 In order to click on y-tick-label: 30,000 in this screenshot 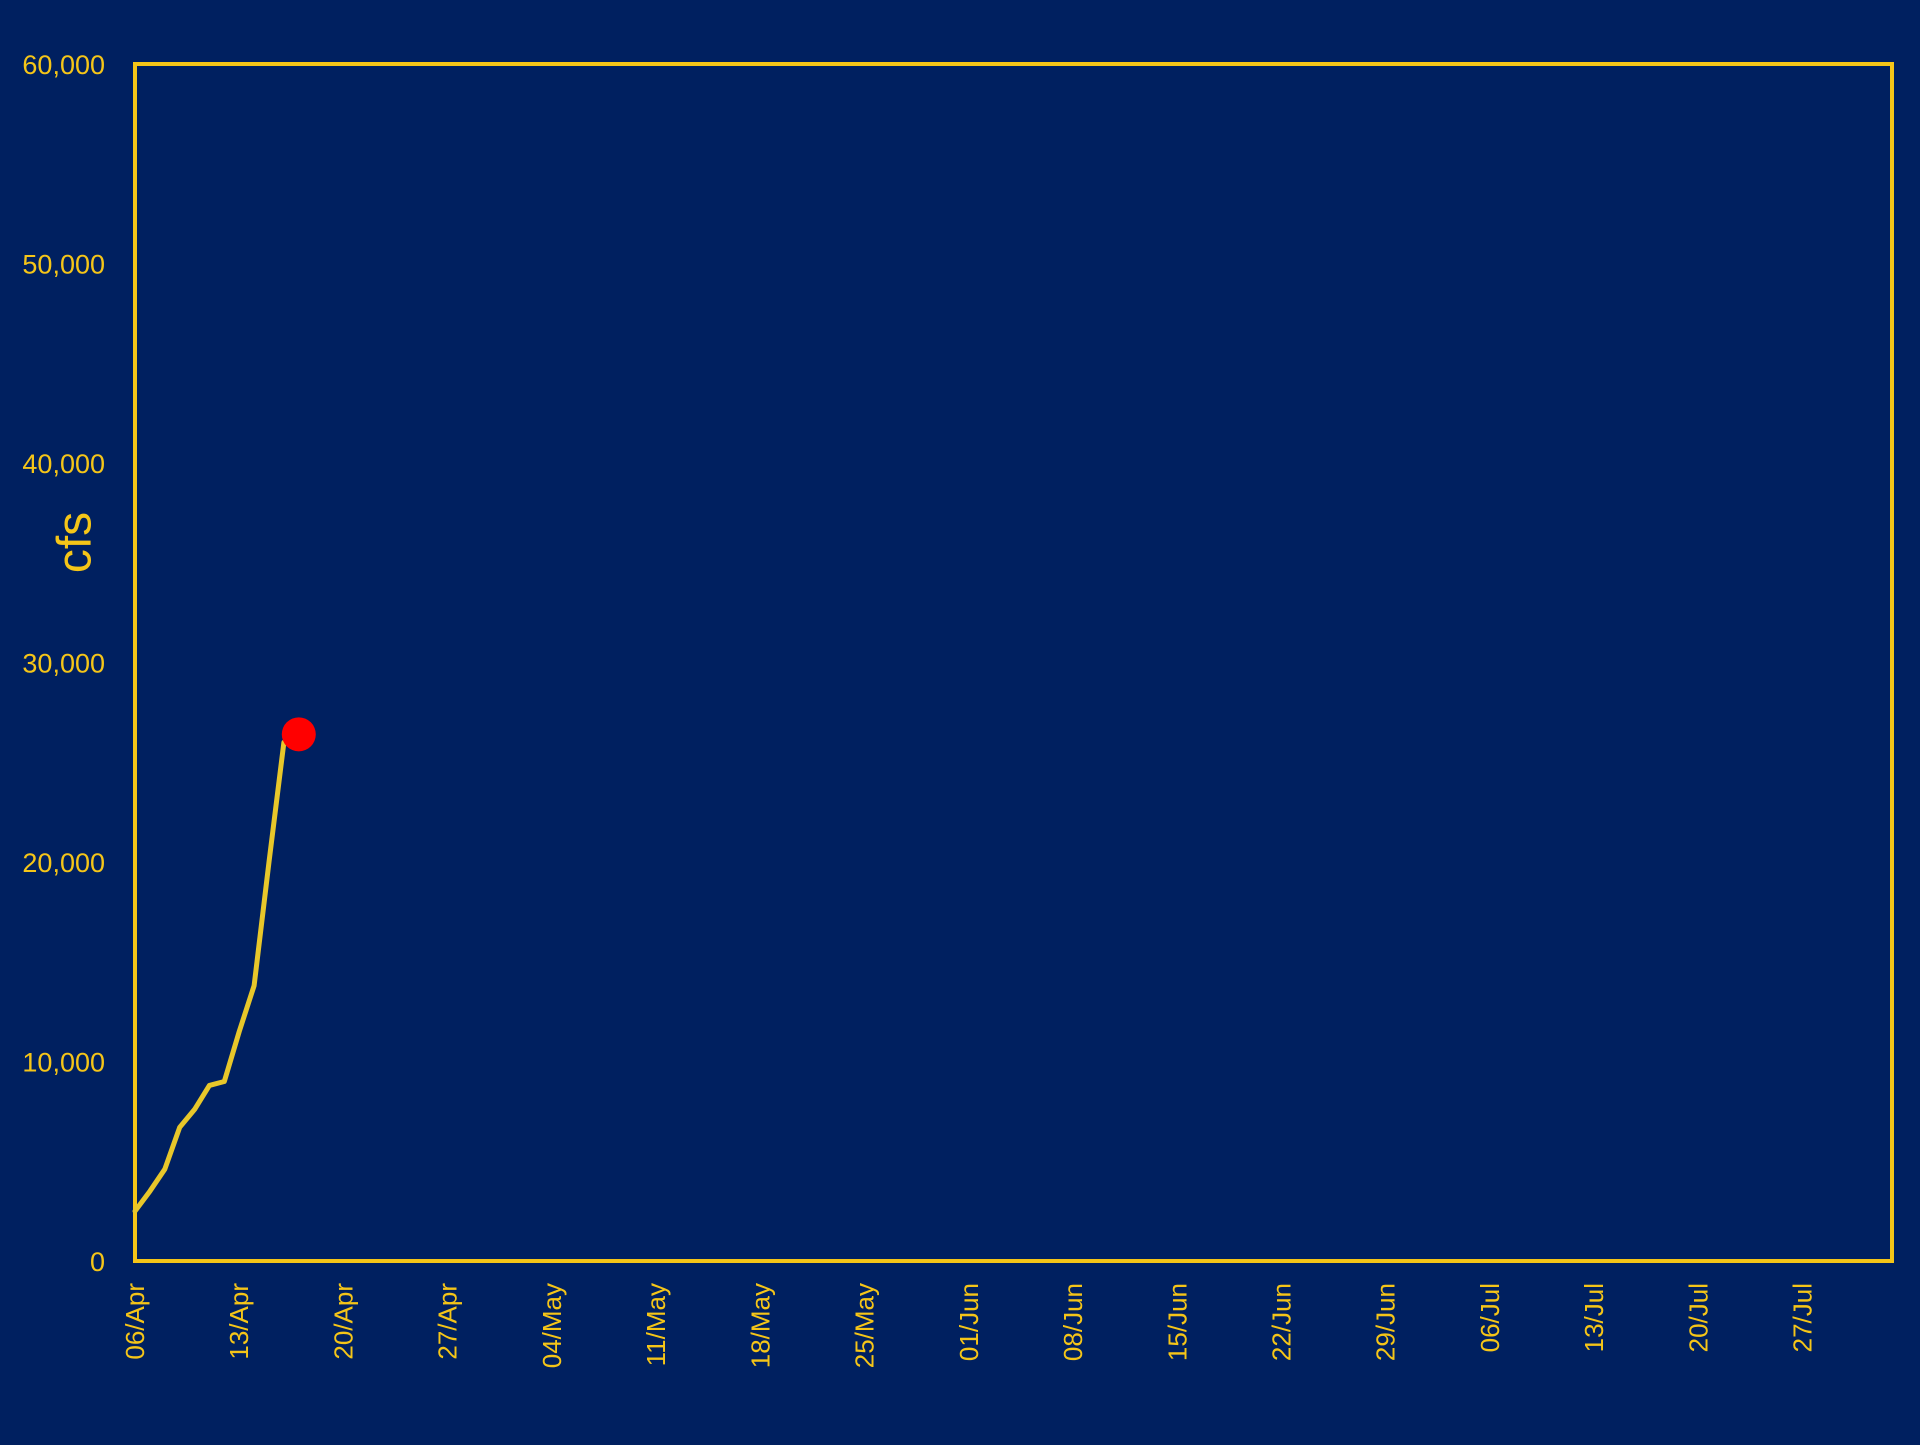, I will do `click(63, 664)`.